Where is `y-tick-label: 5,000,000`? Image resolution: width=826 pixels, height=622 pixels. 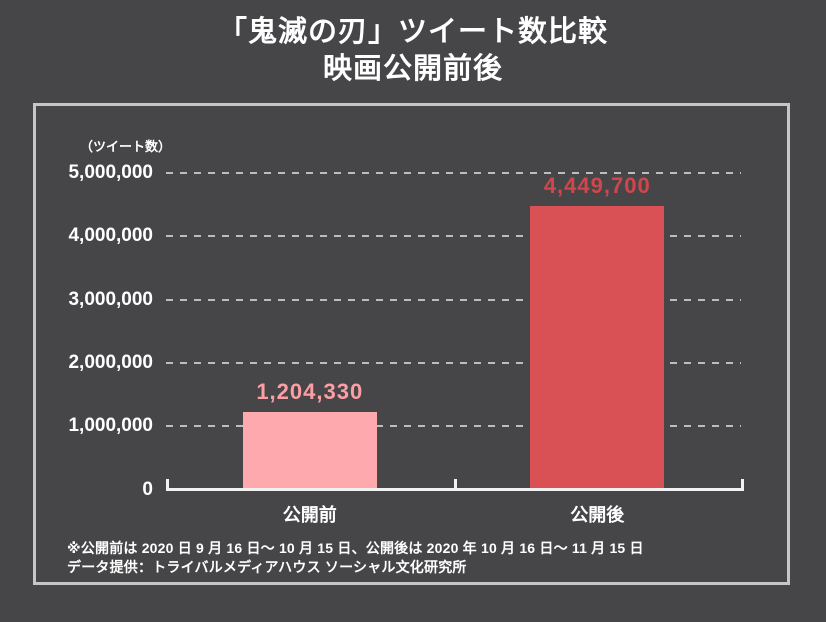 y-tick-label: 5,000,000 is located at coordinates (110, 172).